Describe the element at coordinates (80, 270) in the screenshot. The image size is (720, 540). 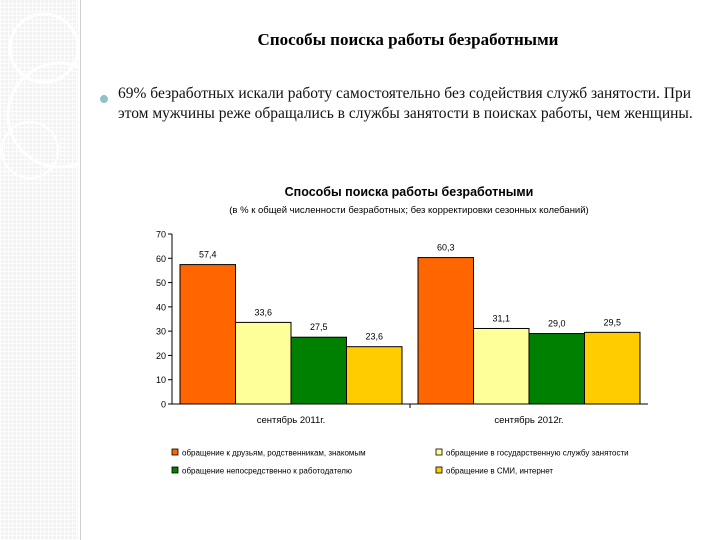
I see `side-divider` at that location.